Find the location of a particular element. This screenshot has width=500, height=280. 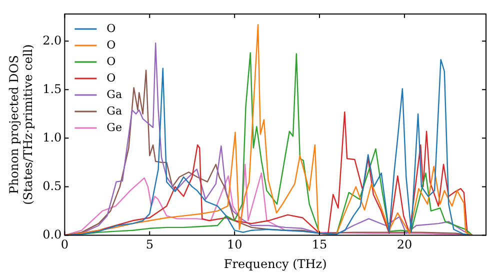

y-tick-label: 1.0 is located at coordinates (52, 137).